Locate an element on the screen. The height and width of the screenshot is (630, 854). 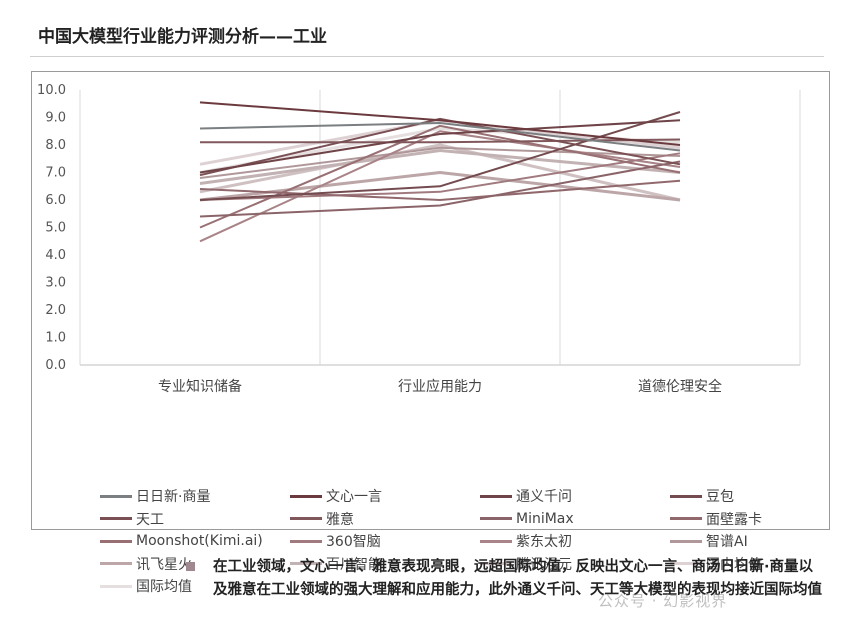
legend-label: MiniMax is located at coordinates (545, 518).